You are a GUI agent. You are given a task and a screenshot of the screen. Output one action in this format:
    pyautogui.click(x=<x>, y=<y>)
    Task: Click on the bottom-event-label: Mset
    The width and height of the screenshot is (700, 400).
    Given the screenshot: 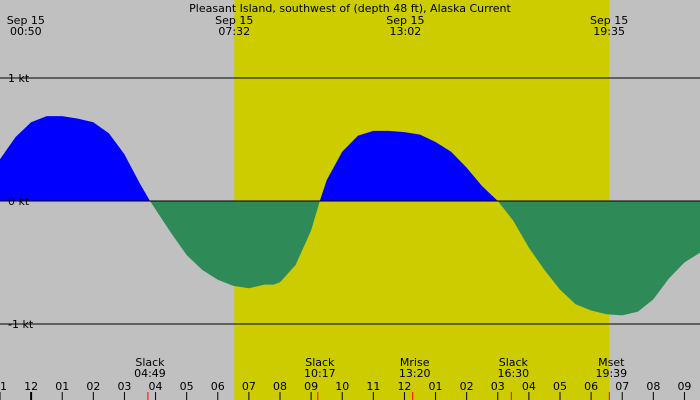 What is the action you would take?
    pyautogui.click(x=611, y=362)
    